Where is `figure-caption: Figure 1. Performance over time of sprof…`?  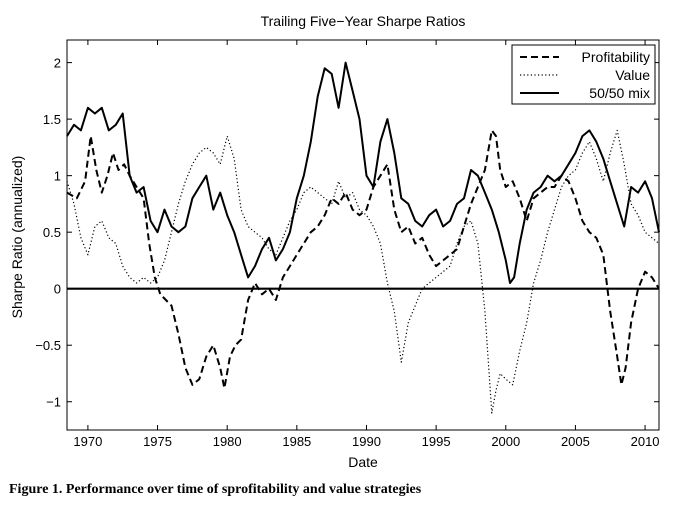
figure-caption: Figure 1. Performance over time of sprof… is located at coordinates (215, 489).